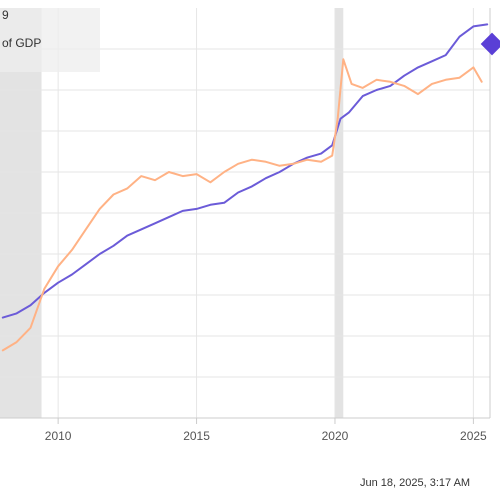 Image resolution: width=500 pixels, height=500 pixels. What do you see at coordinates (22, 43) in the screenshot?
I see `legend-line-2: of GDP` at bounding box center [22, 43].